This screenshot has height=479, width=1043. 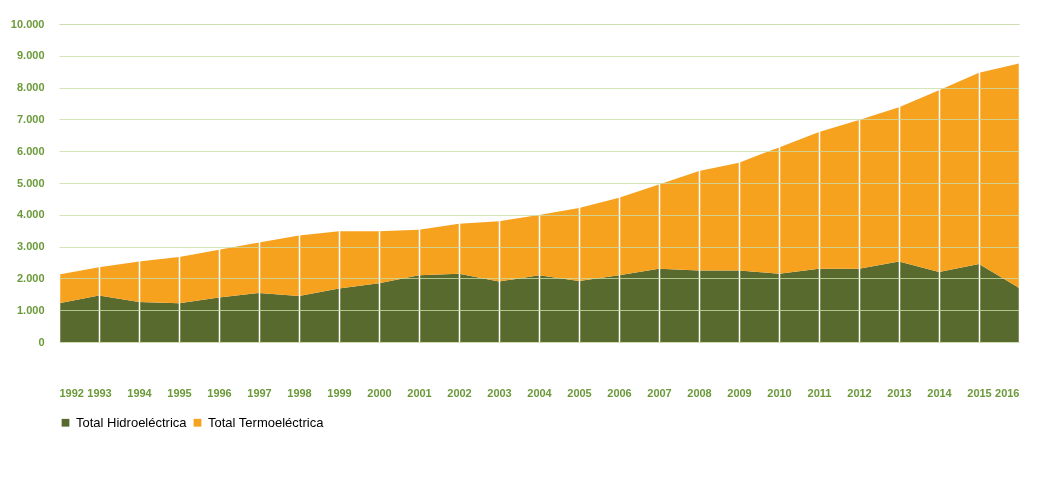 I want to click on y-tick-label: 10.000, so click(x=27, y=23).